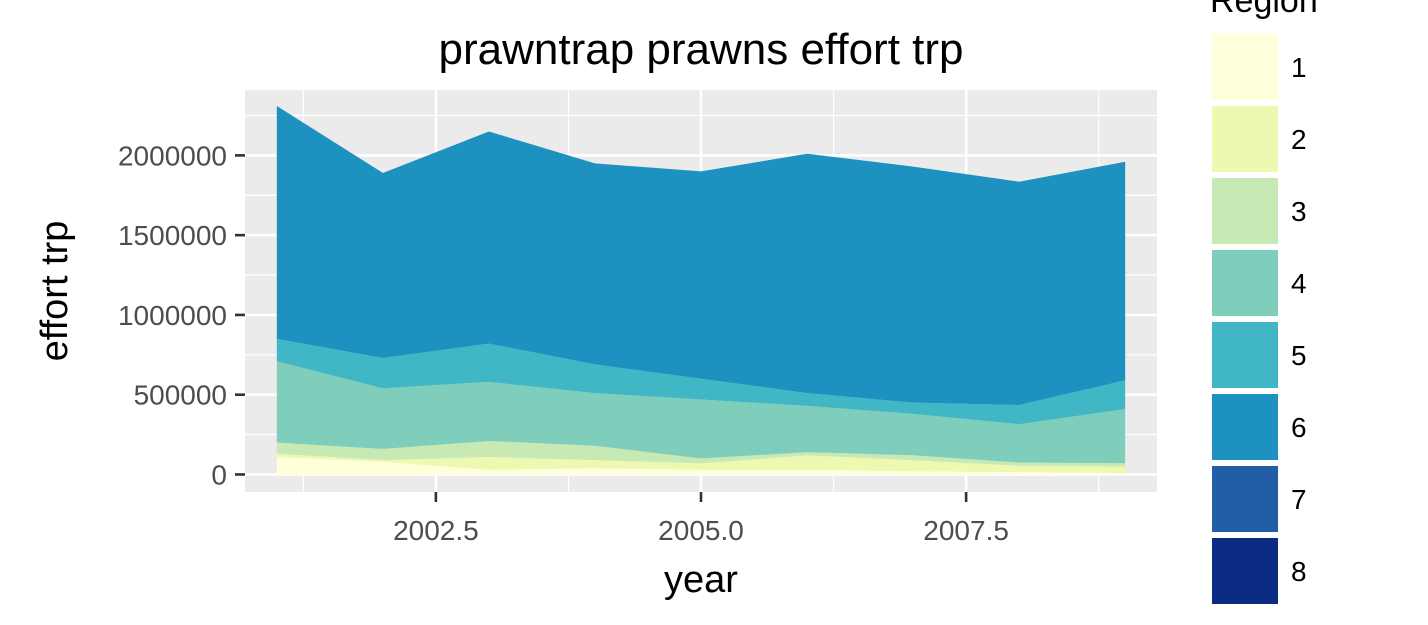 The image size is (1428, 625). I want to click on x-tick-label-2: 2007.5, so click(966, 530).